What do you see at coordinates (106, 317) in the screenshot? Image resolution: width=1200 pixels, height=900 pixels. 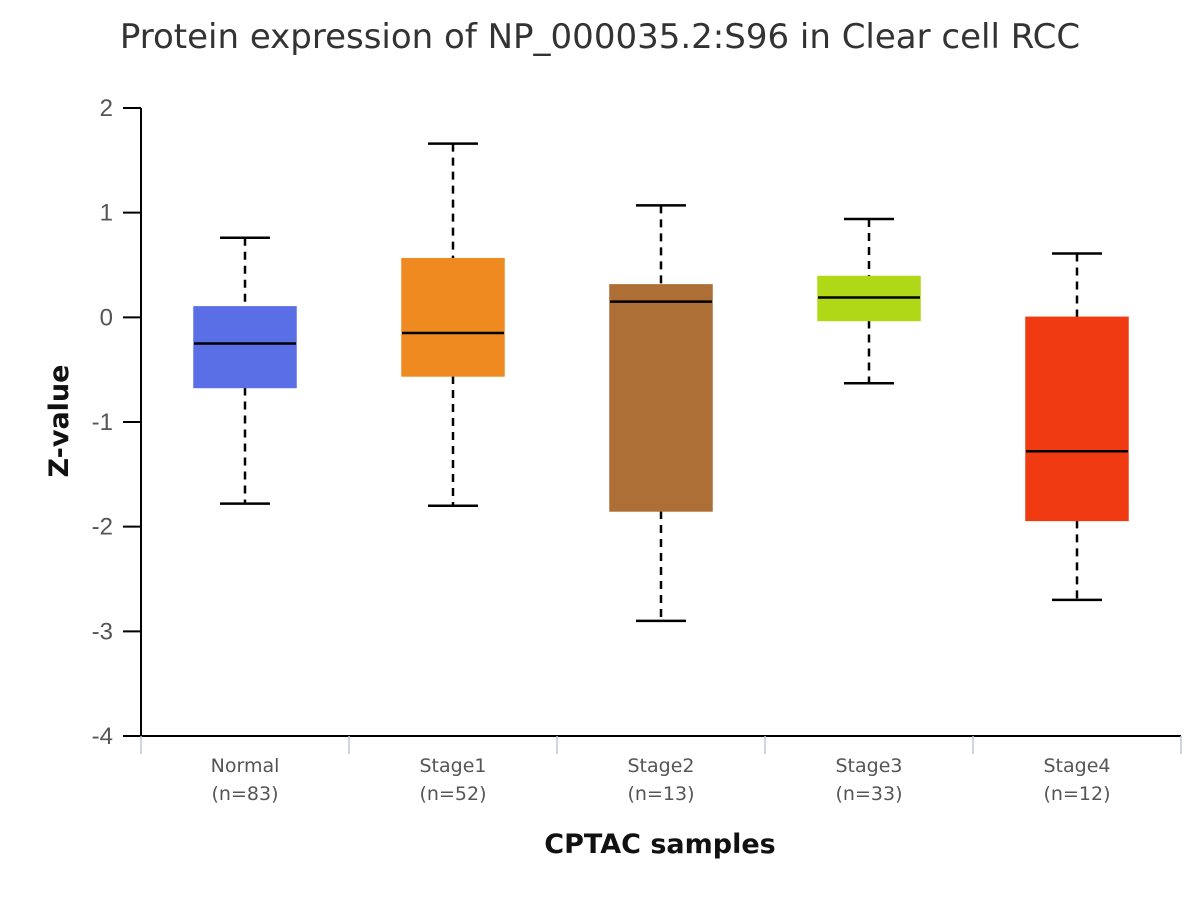 I see `y-tick-label: 0` at bounding box center [106, 317].